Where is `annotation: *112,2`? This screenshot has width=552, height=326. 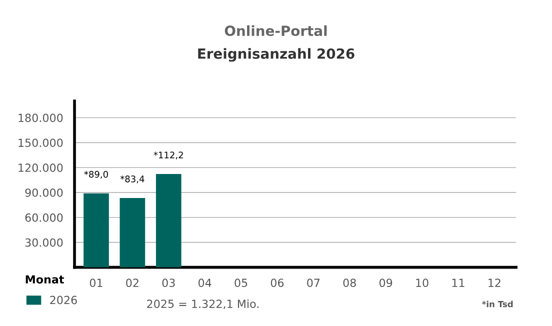 annotation: *112,2 is located at coordinates (168, 156).